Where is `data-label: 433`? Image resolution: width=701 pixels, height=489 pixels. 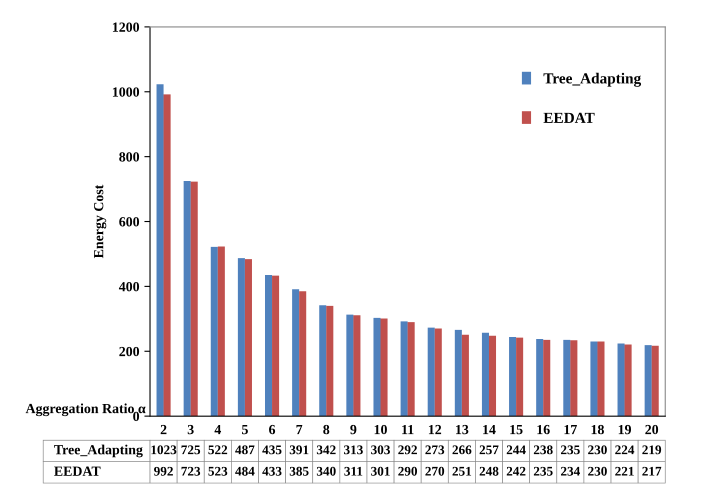 data-label: 433 is located at coordinates (272, 471).